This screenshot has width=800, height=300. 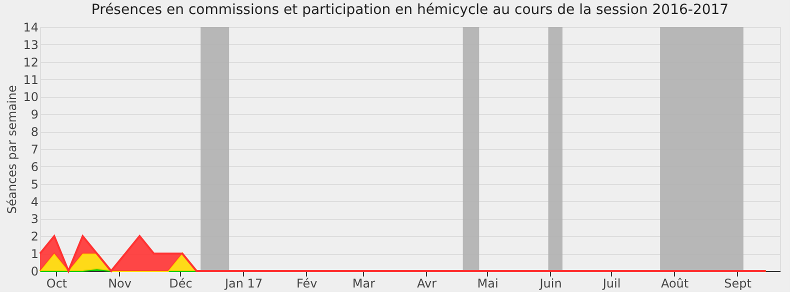 What do you see at coordinates (120, 283) in the screenshot?
I see `x-tick-label: Nov` at bounding box center [120, 283].